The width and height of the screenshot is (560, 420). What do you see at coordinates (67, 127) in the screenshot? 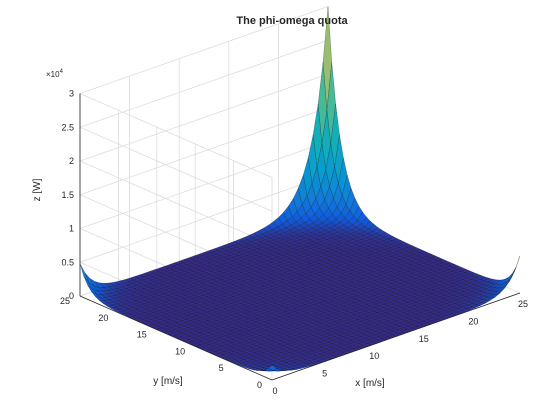
I see `z-tick-label: 2.5` at bounding box center [67, 127].